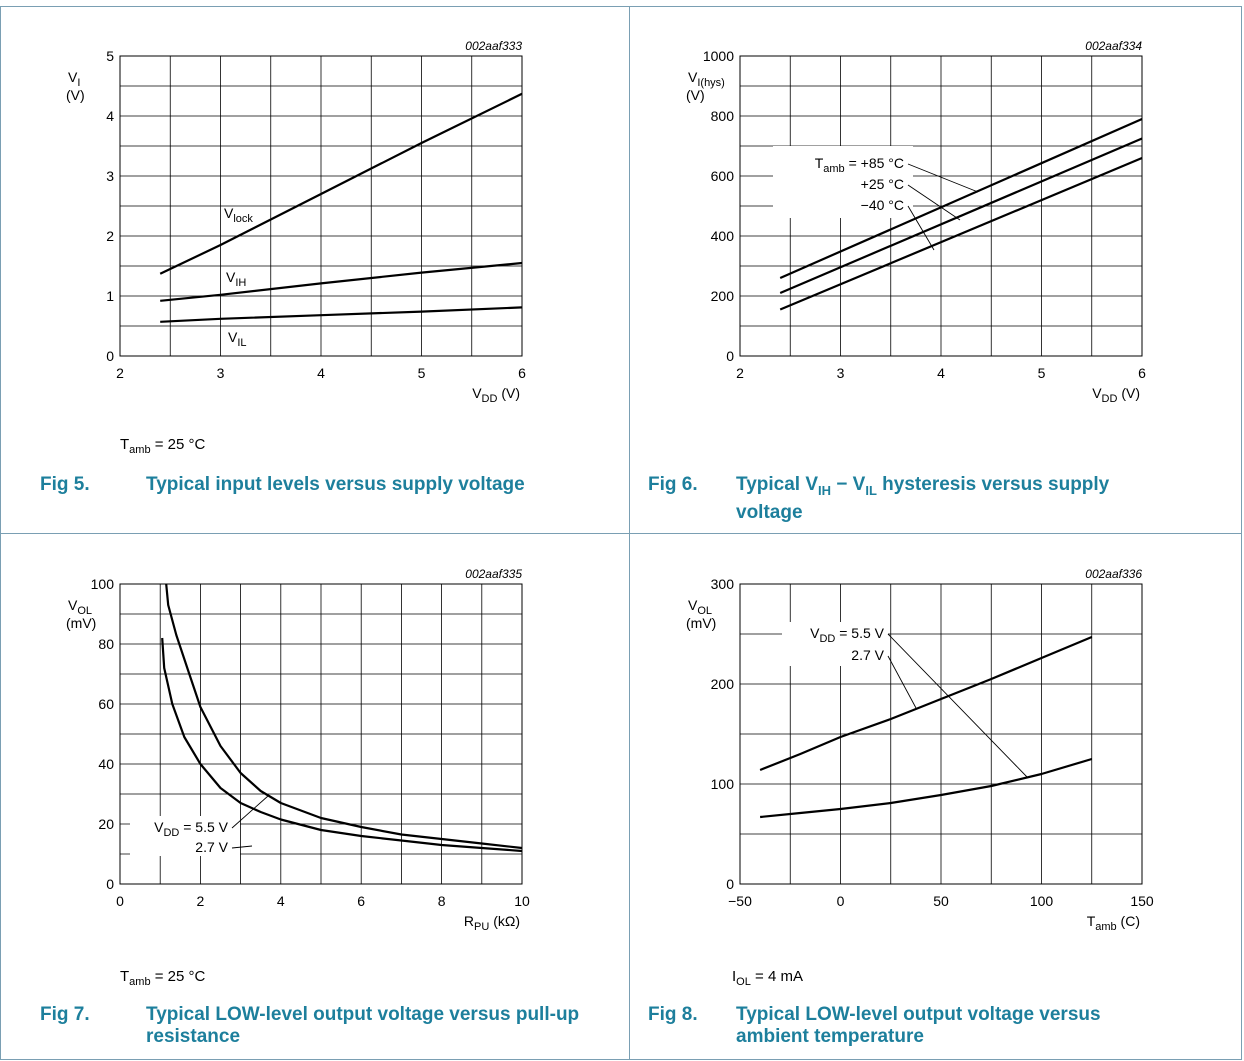 The width and height of the screenshot is (1244, 1061). I want to click on x-axis-label: RPU (kΩ), so click(492, 923).